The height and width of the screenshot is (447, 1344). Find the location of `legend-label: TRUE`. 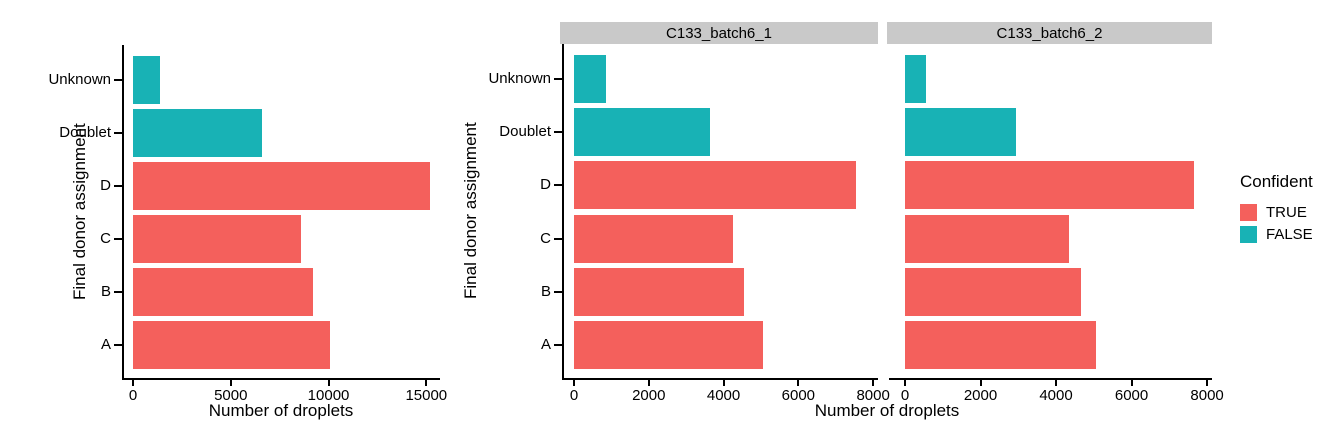

legend-label: TRUE is located at coordinates (1286, 212).